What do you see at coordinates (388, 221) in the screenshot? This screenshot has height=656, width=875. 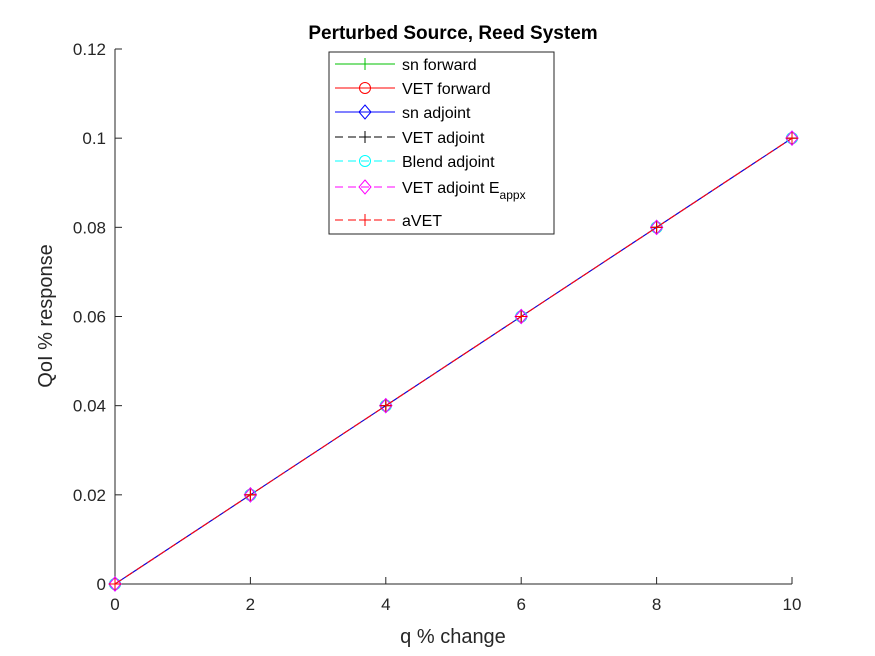 I see `legend-item: aVET` at bounding box center [388, 221].